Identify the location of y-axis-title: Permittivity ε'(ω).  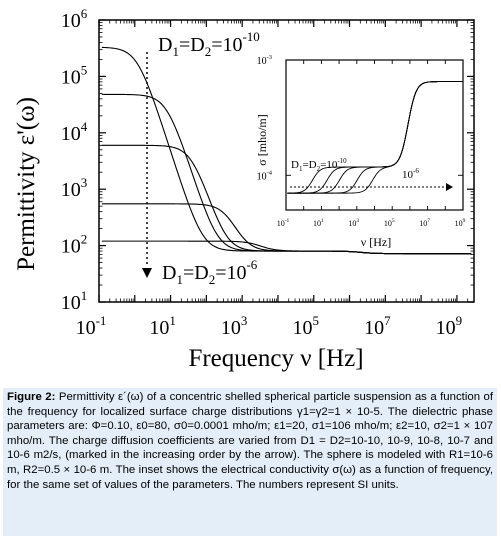
(26, 184).